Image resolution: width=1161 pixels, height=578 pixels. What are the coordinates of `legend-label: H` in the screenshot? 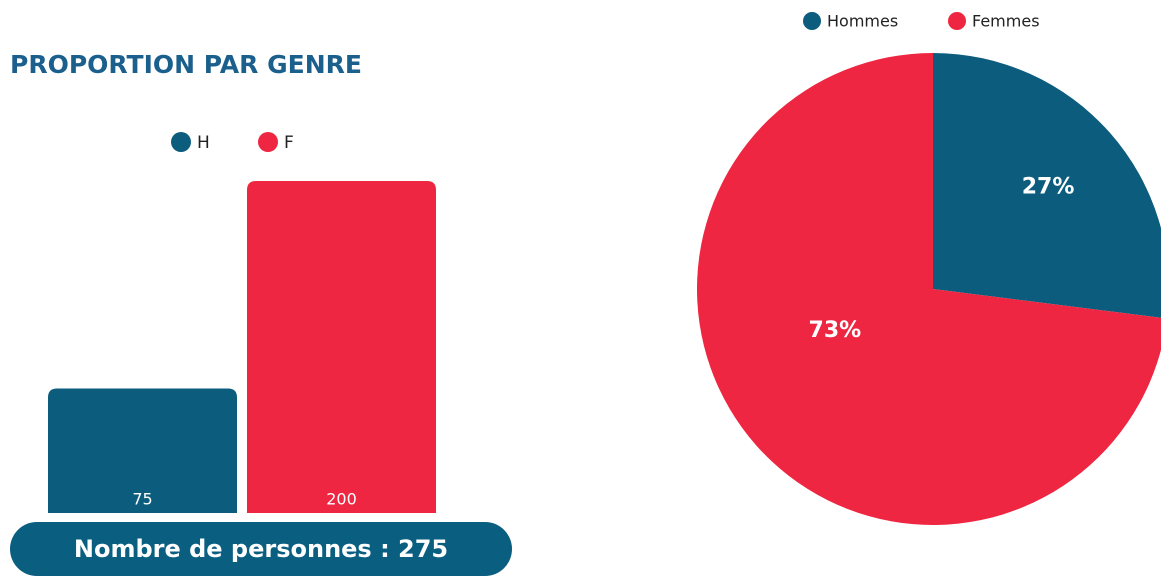 It's located at (203, 143).